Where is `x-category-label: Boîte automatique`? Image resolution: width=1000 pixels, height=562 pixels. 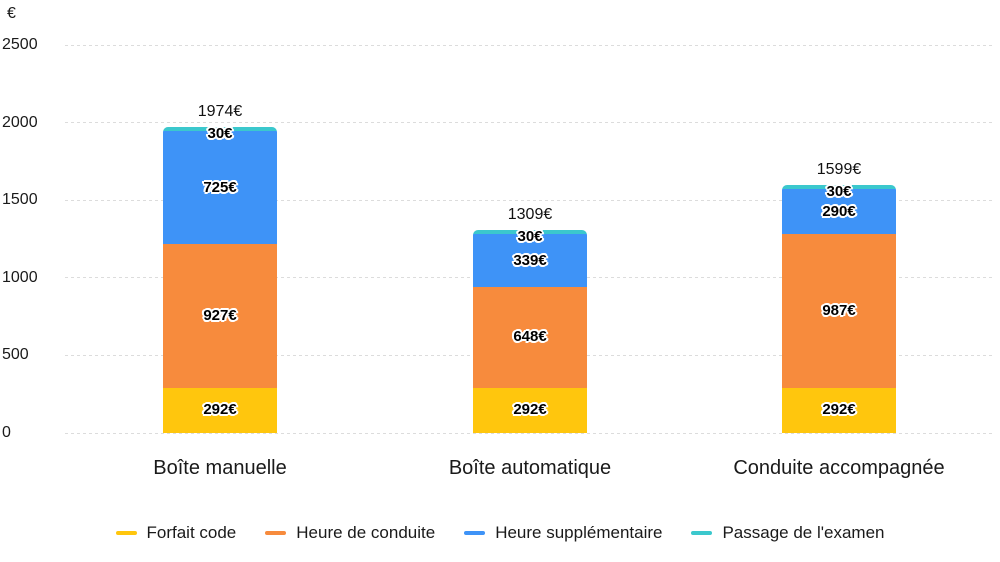
x-category-label: Boîte automatique is located at coordinates (530, 468).